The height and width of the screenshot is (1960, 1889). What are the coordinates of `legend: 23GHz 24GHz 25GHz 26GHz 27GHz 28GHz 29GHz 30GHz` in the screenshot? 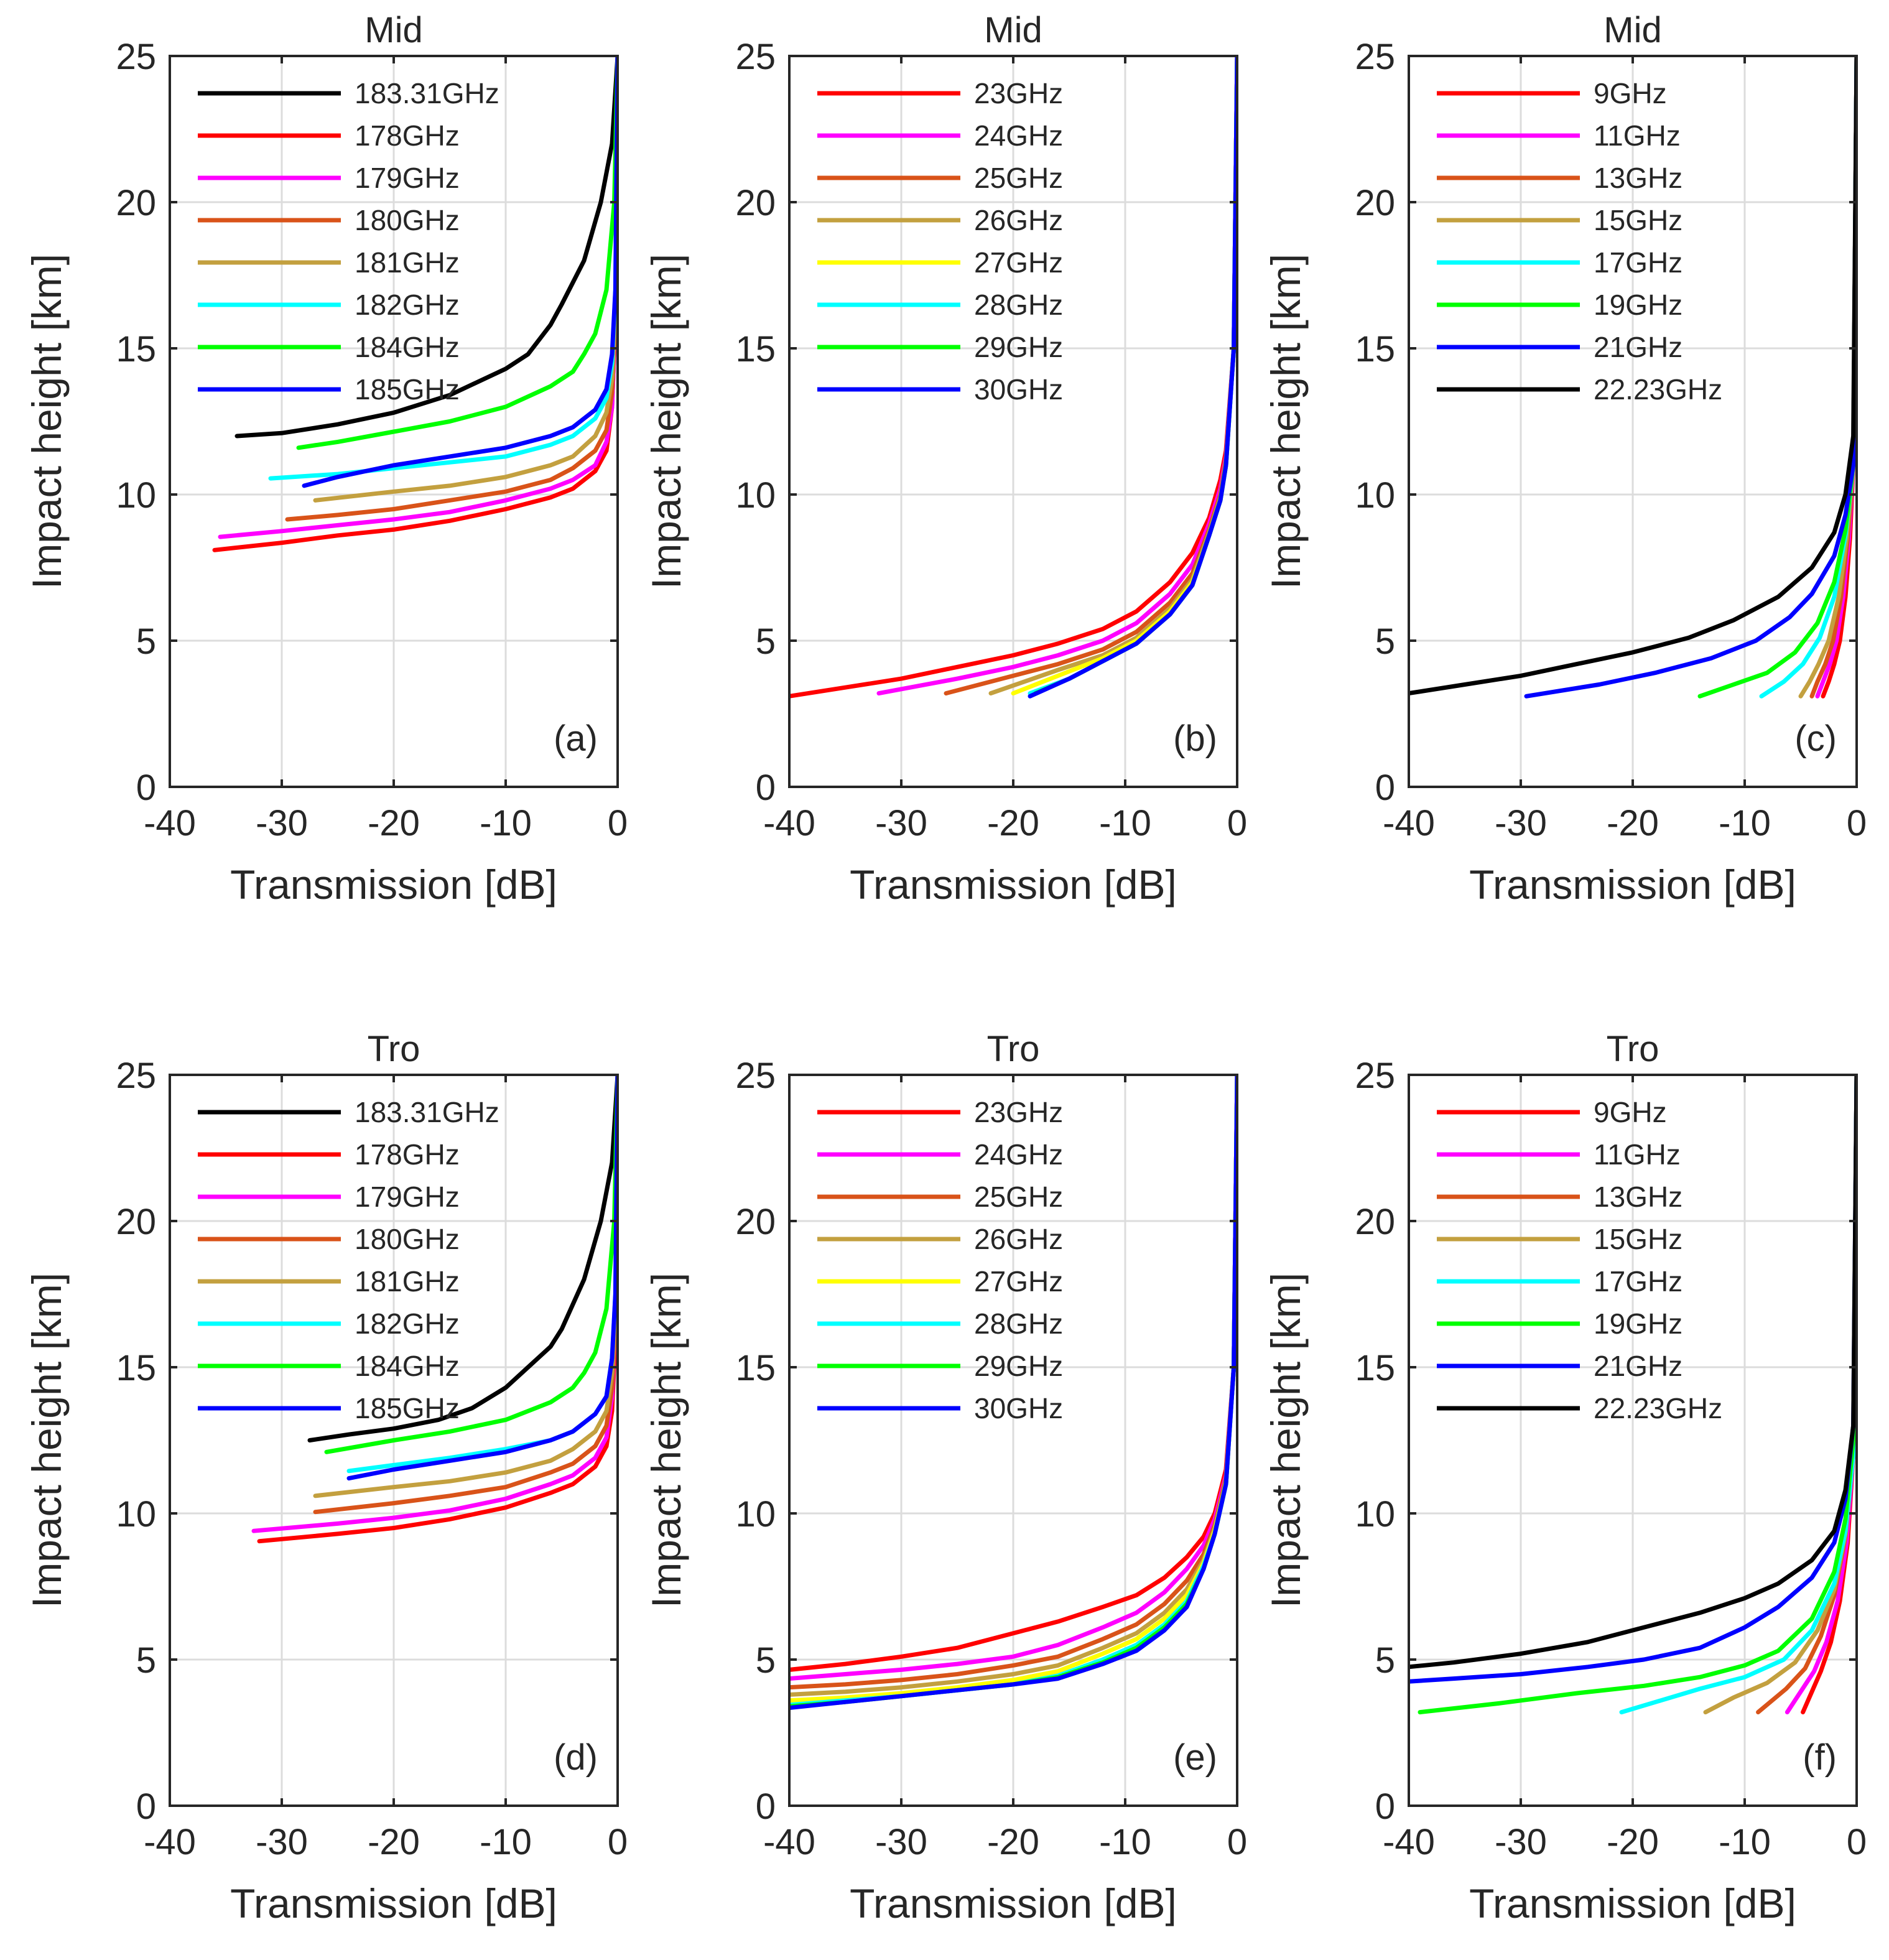 It's located at (940, 1260).